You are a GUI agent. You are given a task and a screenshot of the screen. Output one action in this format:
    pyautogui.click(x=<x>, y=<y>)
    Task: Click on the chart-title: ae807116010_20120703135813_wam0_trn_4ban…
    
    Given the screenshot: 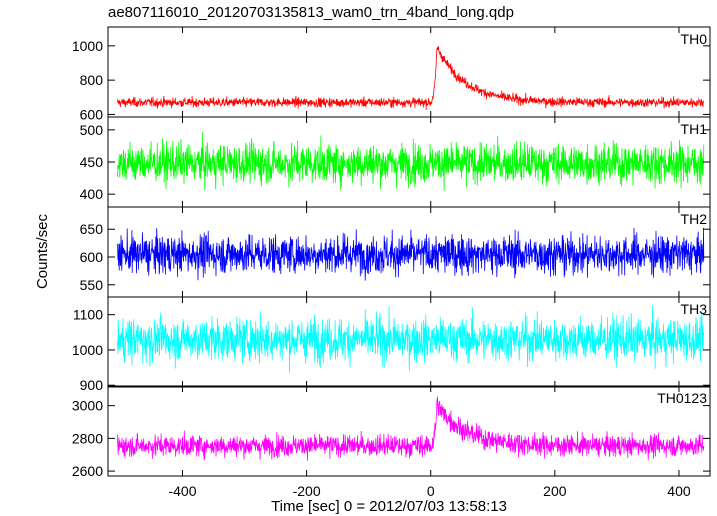 What is the action you would take?
    pyautogui.click(x=311, y=12)
    